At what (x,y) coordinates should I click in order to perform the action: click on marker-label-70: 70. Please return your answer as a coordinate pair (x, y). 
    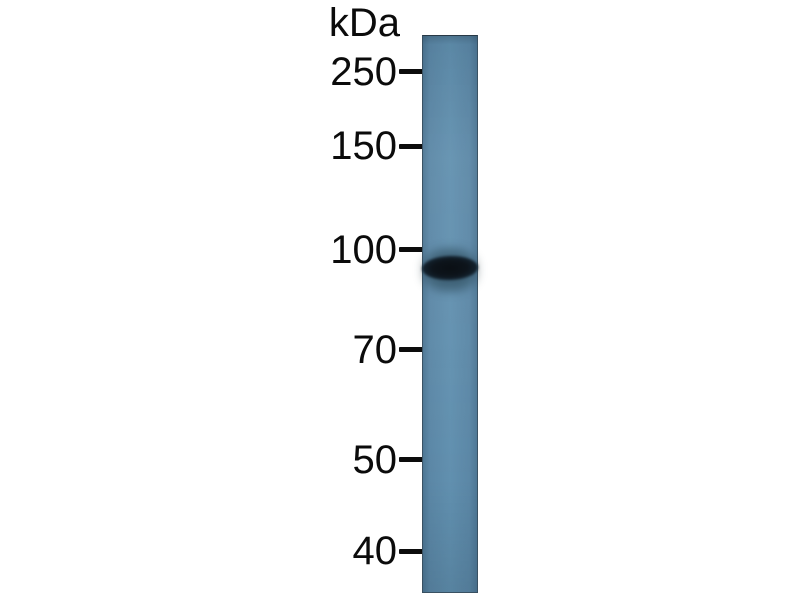
    Looking at the image, I should click on (375, 350).